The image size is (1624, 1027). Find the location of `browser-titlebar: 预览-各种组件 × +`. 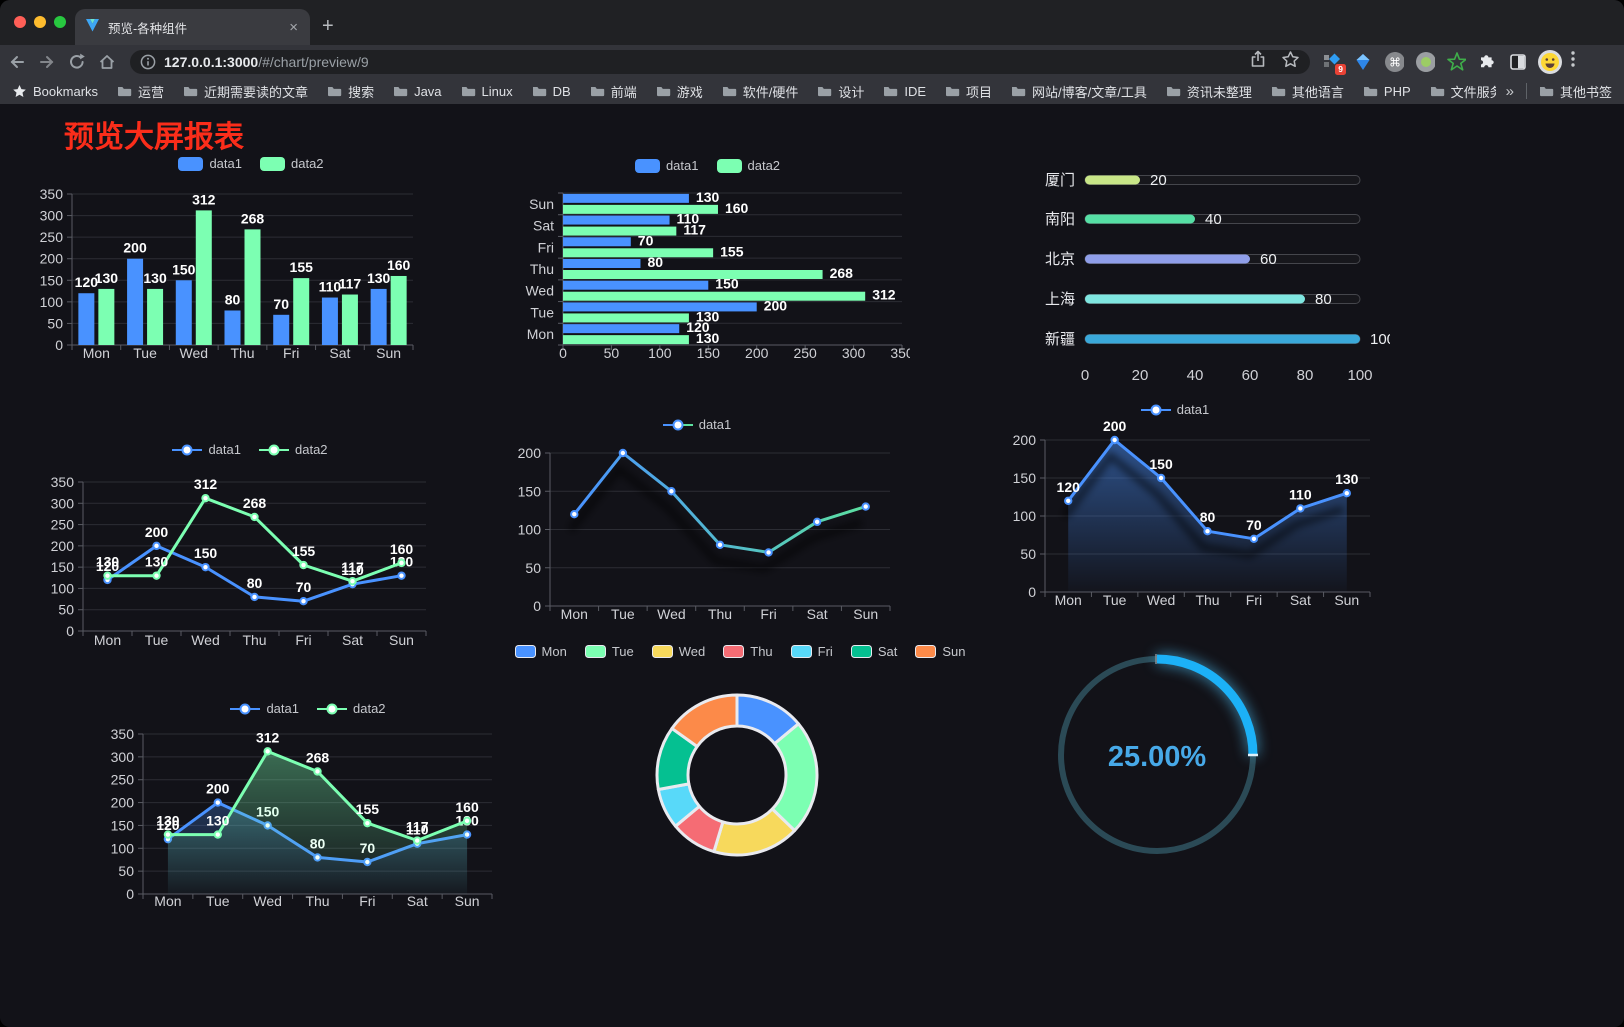

browser-titlebar: 预览-各种组件 × + is located at coordinates (812, 22).